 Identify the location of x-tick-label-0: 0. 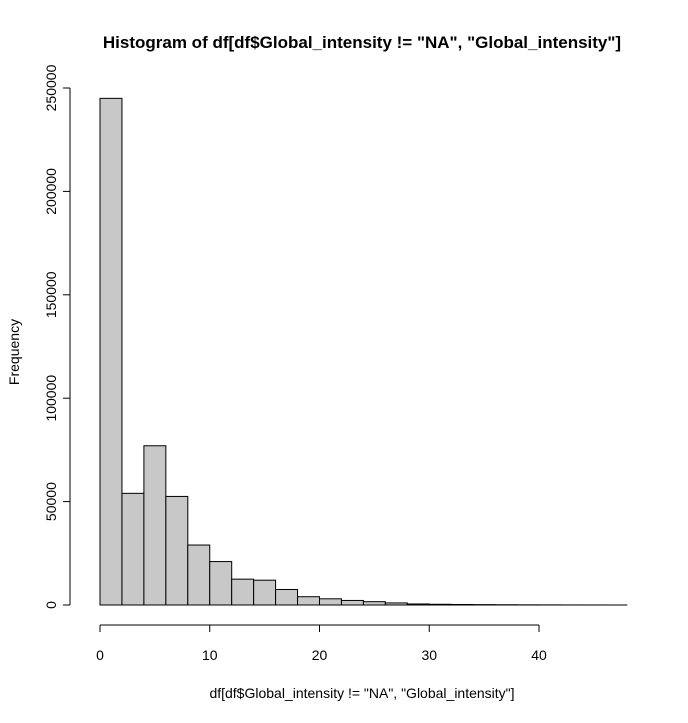
(100, 655).